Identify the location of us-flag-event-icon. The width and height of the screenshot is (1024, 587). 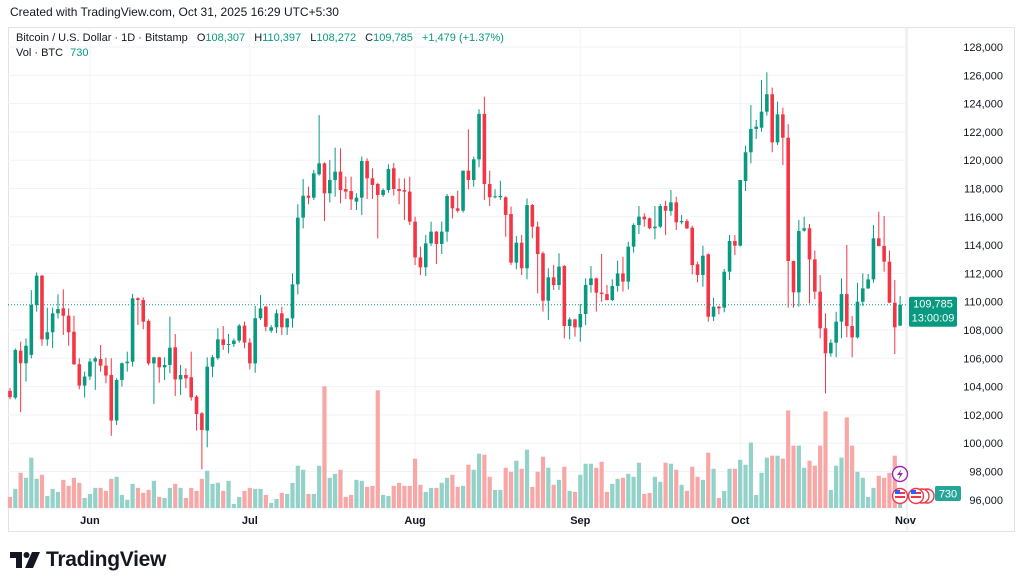
(913, 496).